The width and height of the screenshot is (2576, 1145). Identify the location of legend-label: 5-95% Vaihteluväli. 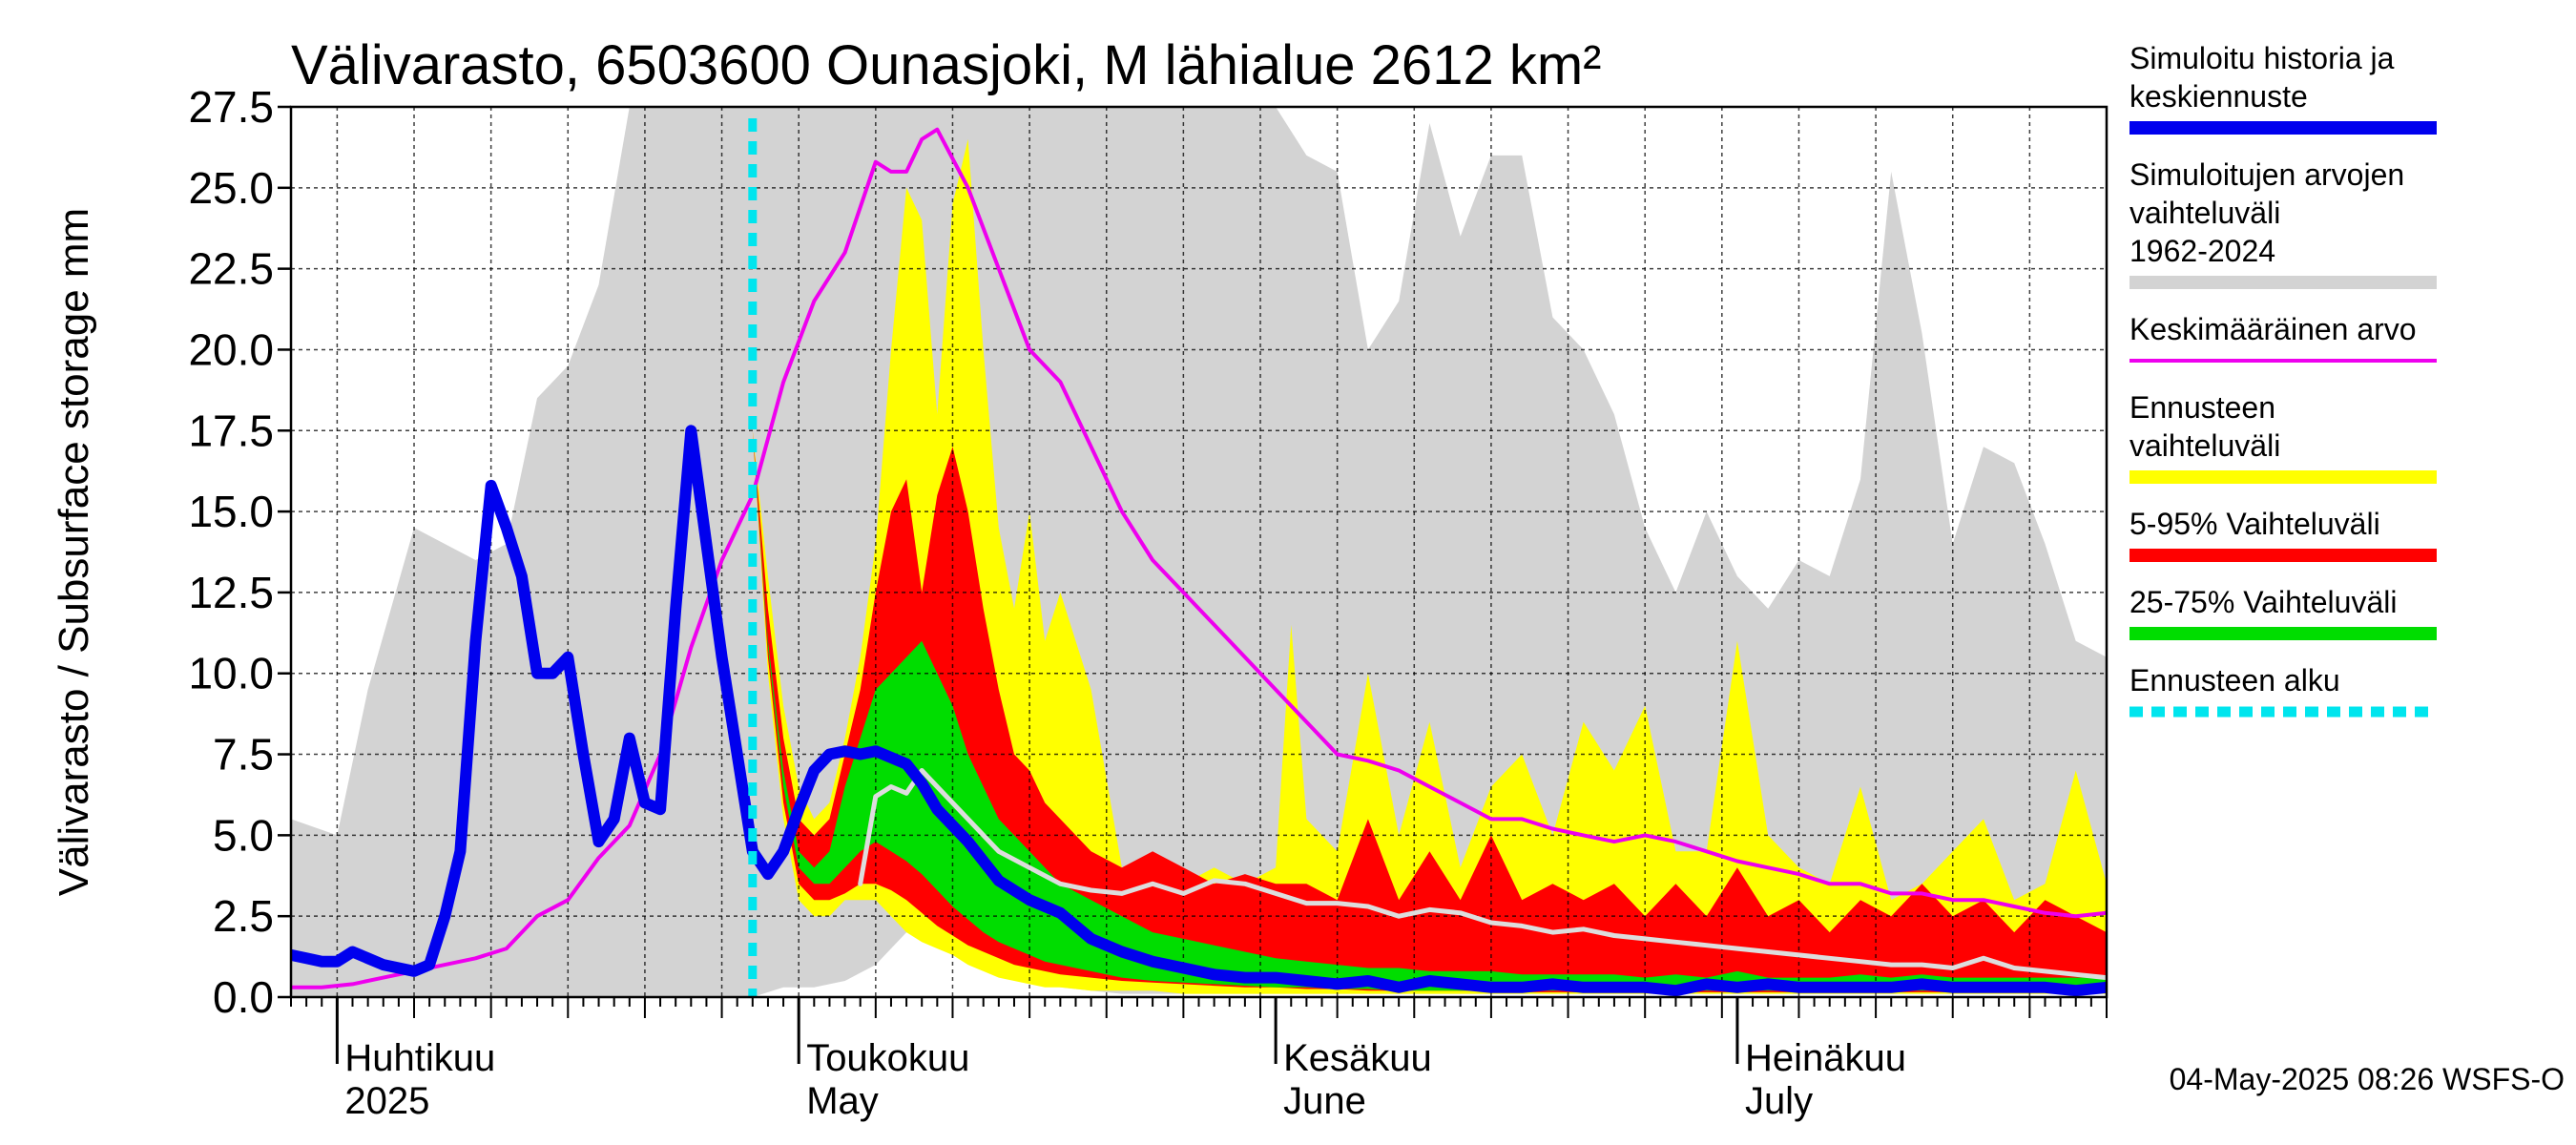
(2254, 524).